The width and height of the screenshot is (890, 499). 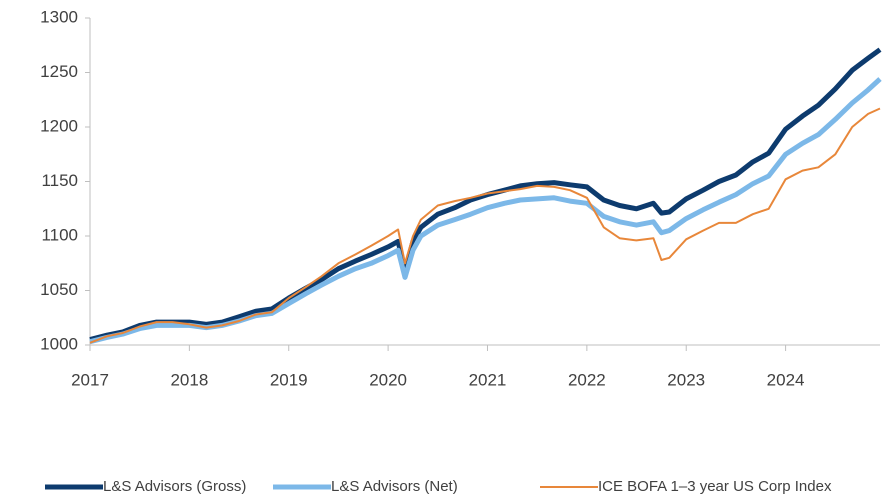 What do you see at coordinates (59, 234) in the screenshot?
I see `y-tick-label: 1100` at bounding box center [59, 234].